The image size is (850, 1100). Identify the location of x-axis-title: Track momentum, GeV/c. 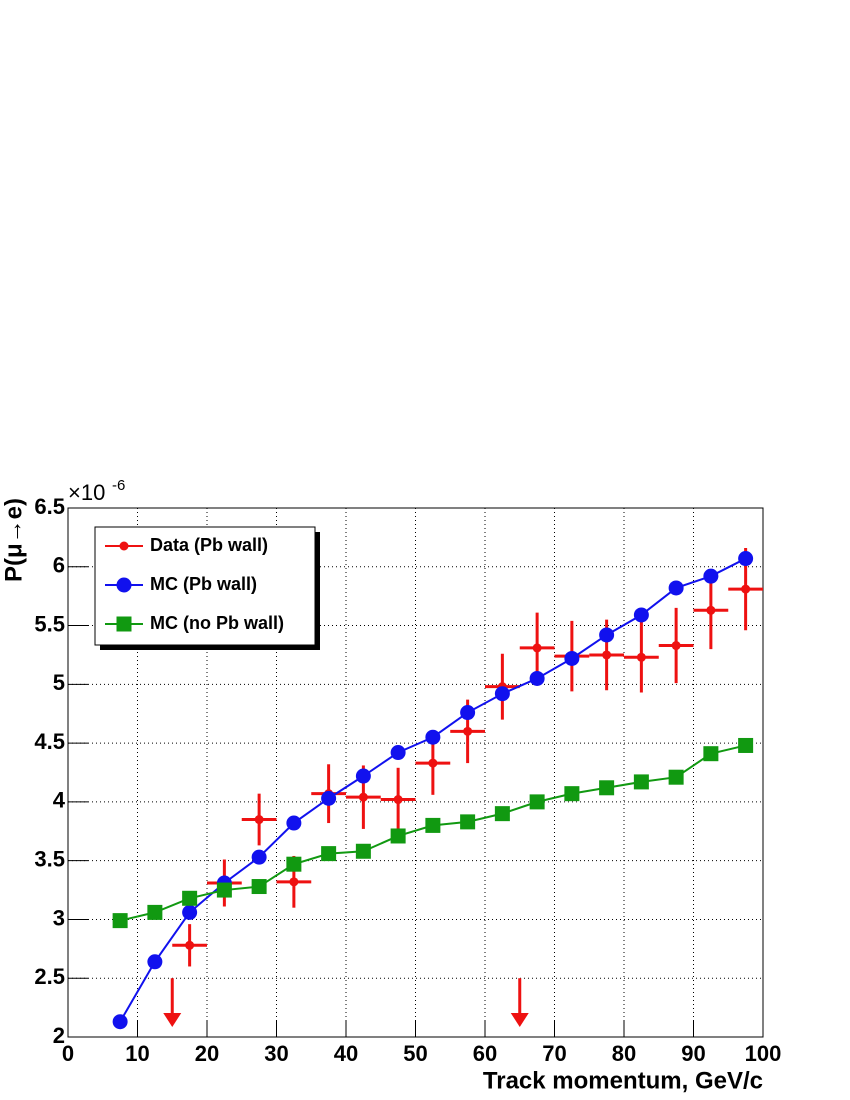
(623, 1080).